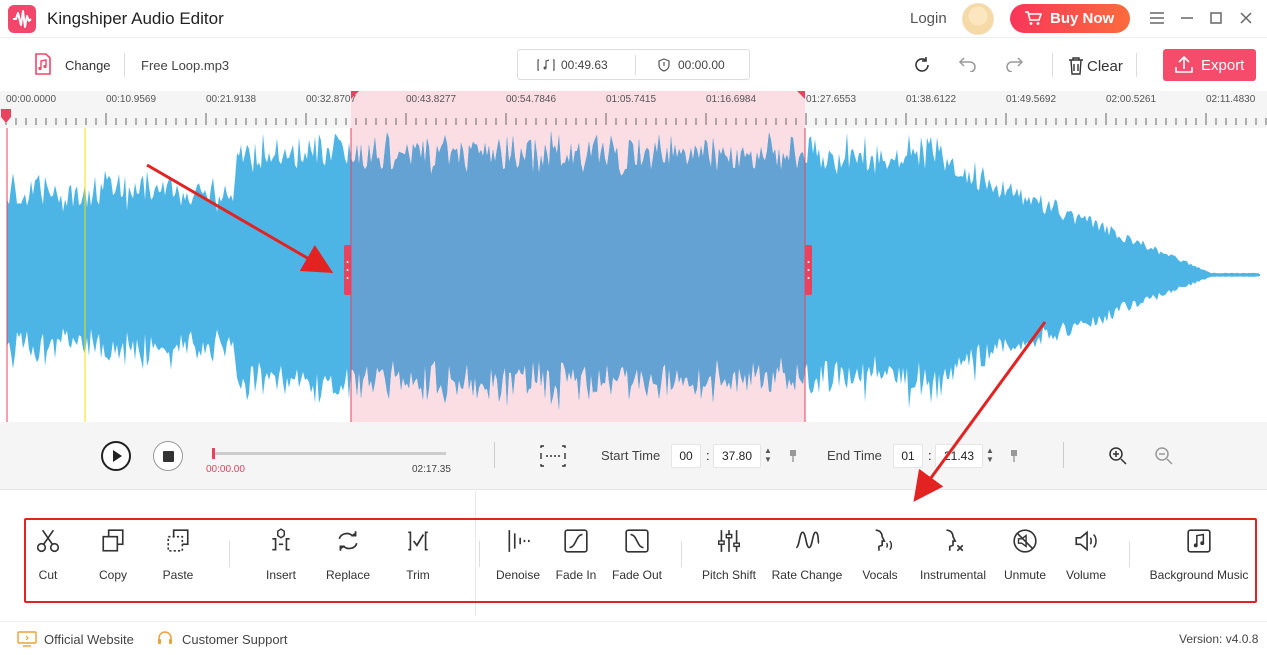 This screenshot has height=655, width=1267. I want to click on play-button, so click(116, 456).